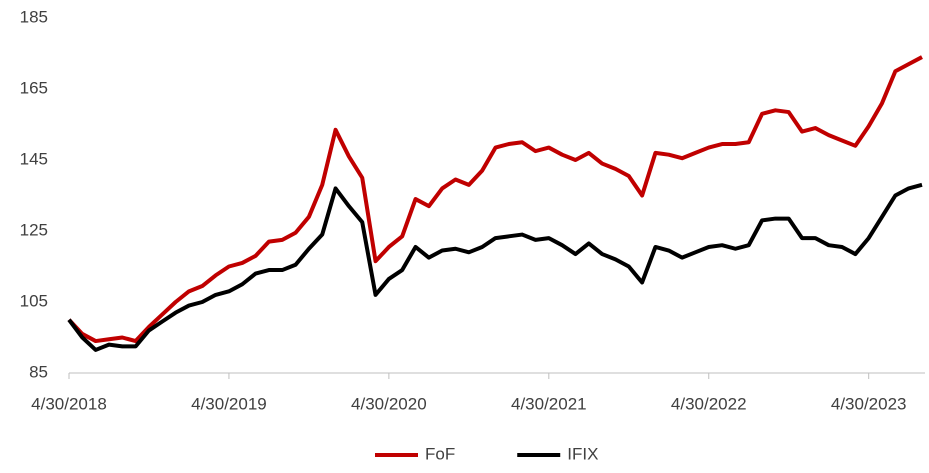 This screenshot has height=473, width=929. What do you see at coordinates (38, 371) in the screenshot?
I see `y-tick-label: 85` at bounding box center [38, 371].